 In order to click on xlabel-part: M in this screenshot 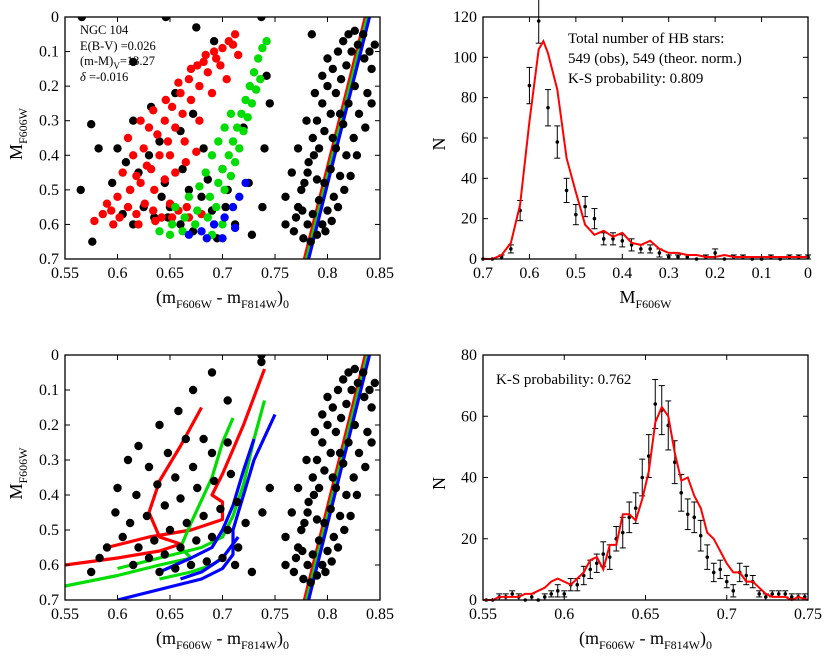, I will do `click(627, 297)`.